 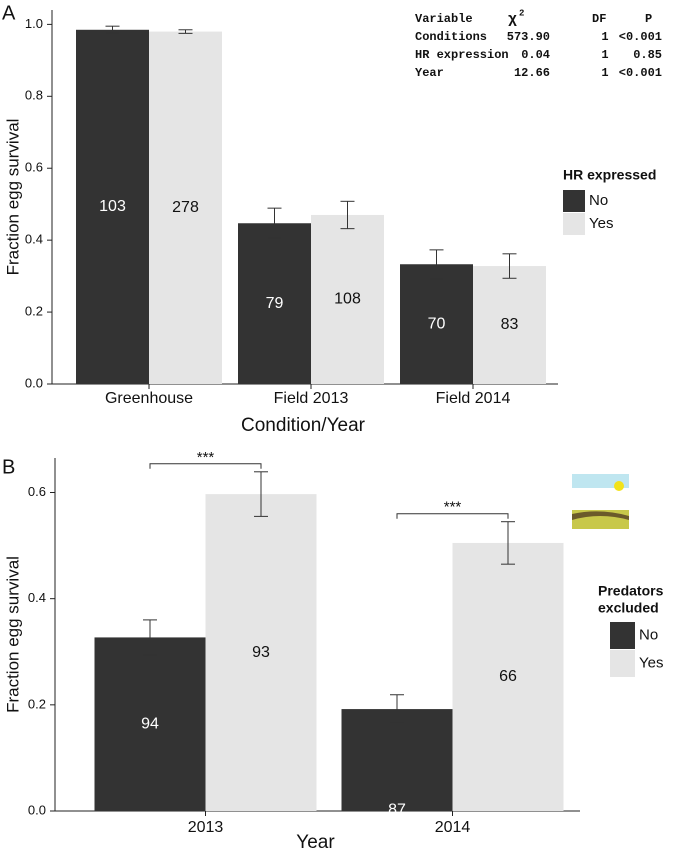 What do you see at coordinates (462, 55) in the screenshot?
I see `table-cell: HR expression` at bounding box center [462, 55].